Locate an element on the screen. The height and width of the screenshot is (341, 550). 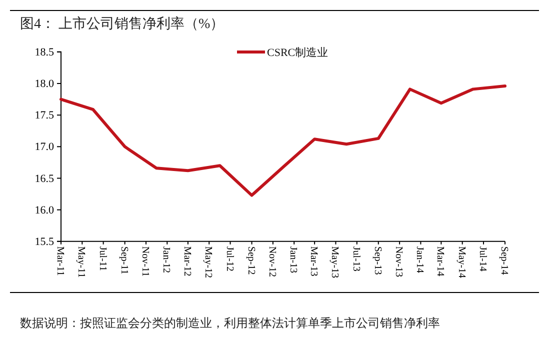
x-tick-label: Jan-14 is located at coordinates (420, 260).